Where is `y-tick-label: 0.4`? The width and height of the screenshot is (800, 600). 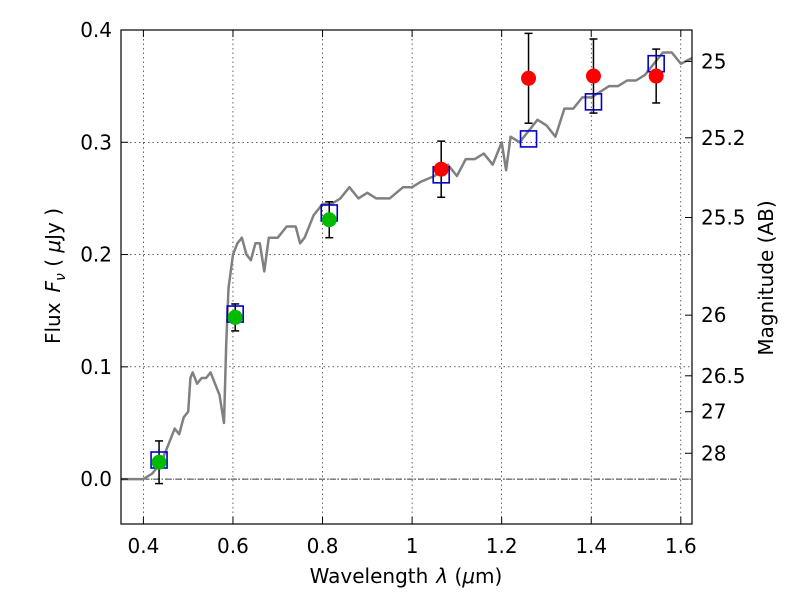
y-tick-label: 0.4 is located at coordinates (96, 30).